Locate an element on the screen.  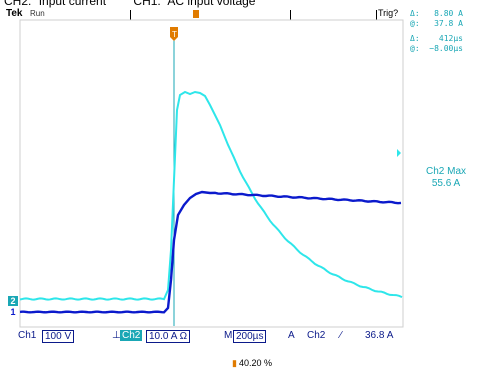
trigger-source-icon: A is located at coordinates (291, 335).